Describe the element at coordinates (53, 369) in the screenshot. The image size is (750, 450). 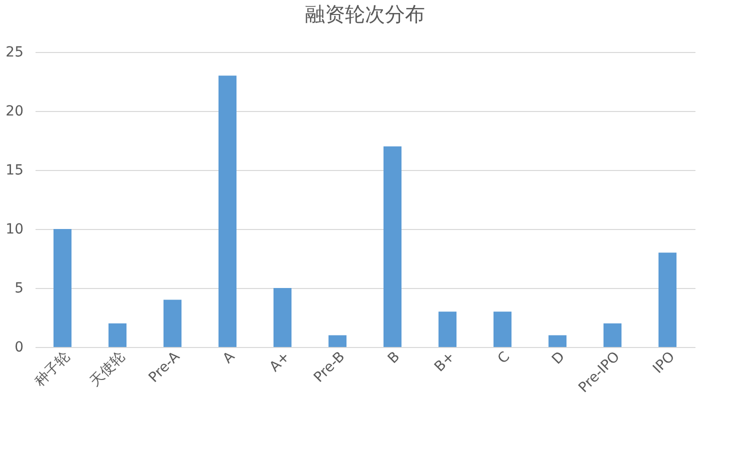
I see `x-tick-label: 种子轮` at that location.